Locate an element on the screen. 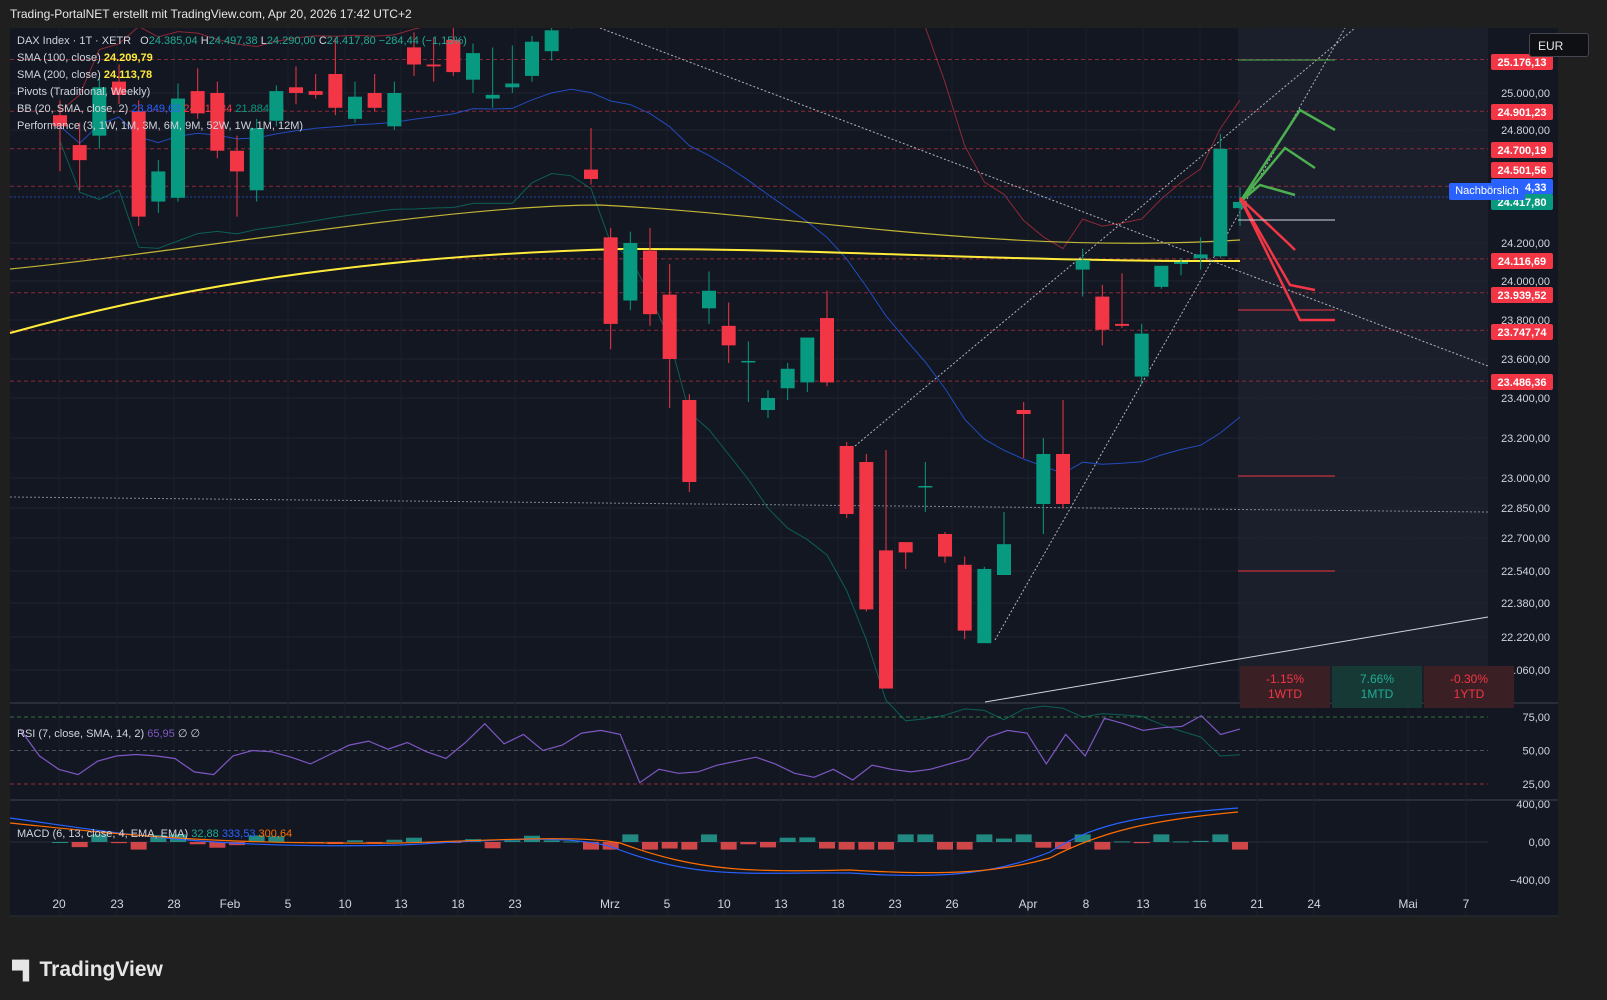  perf-1mtd-period: 1MTD is located at coordinates (1377, 694).